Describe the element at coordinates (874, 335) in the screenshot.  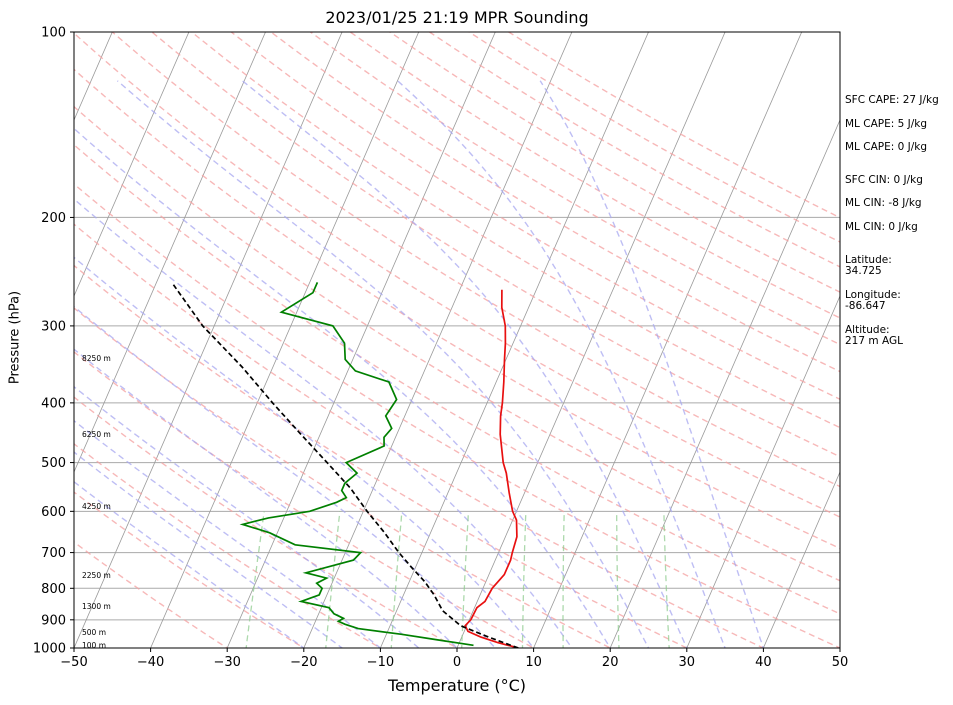
I see `altitude-text: Altitude: 217 m AGL` at that location.